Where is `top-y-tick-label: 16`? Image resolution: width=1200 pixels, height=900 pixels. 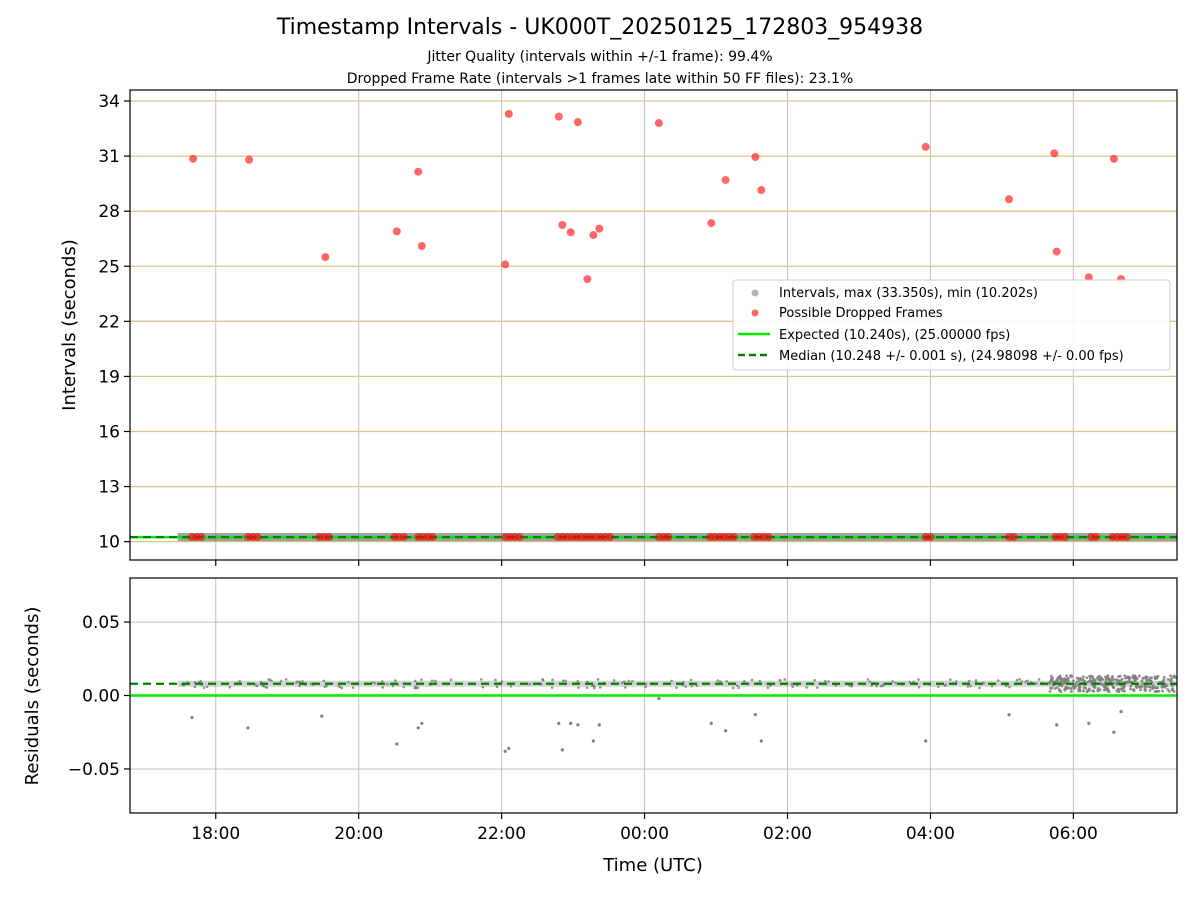 top-y-tick-label: 16 is located at coordinates (109, 432).